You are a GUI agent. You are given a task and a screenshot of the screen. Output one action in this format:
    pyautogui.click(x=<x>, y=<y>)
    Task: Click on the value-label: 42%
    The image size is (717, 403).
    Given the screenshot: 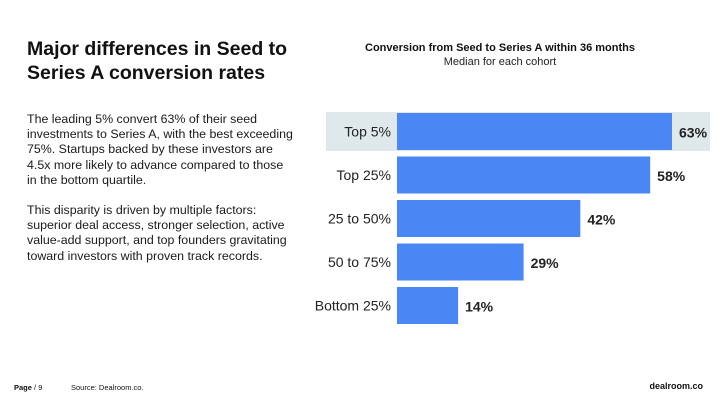 What is the action you would take?
    pyautogui.click(x=601, y=220)
    